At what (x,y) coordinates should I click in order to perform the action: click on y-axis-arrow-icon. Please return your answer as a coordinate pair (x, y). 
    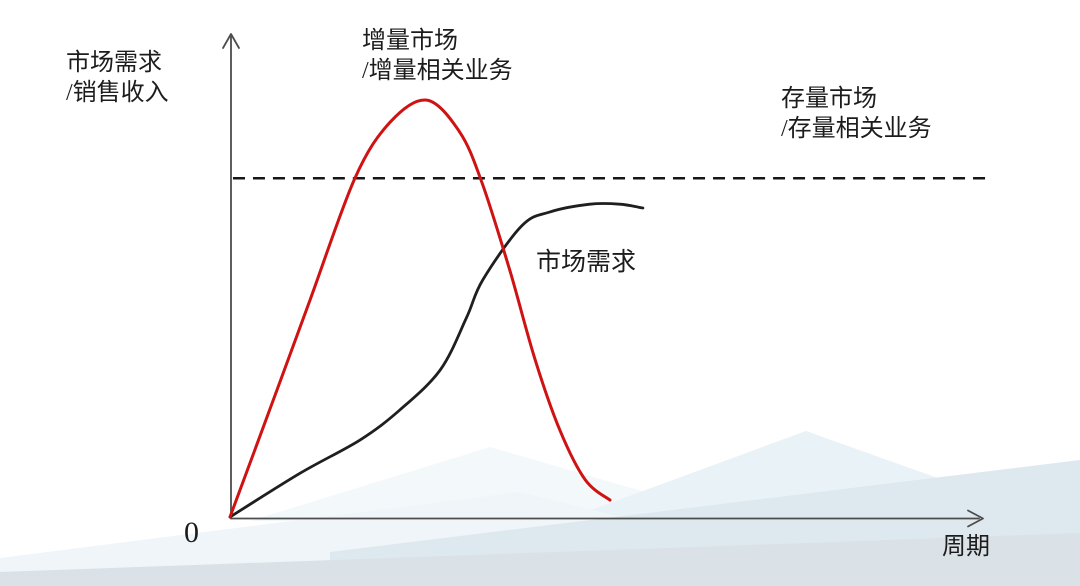
    Looking at the image, I should click on (231, 41).